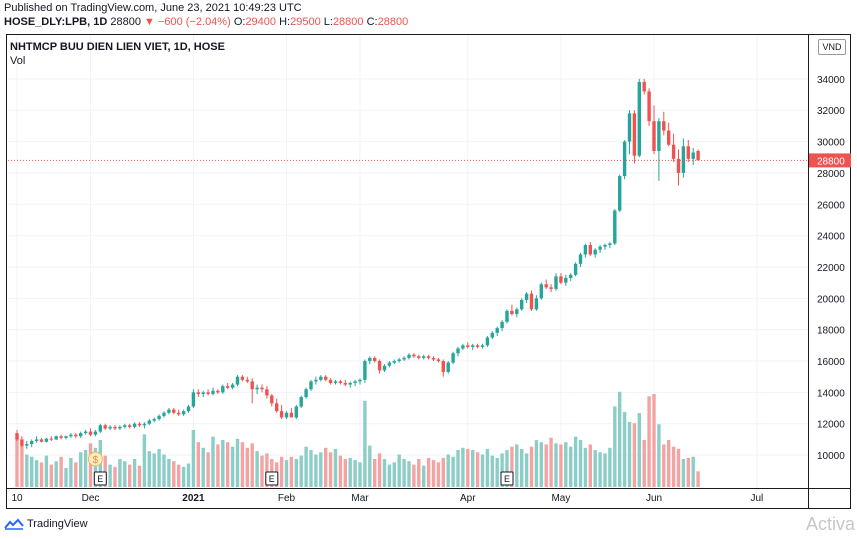 The image size is (857, 539). What do you see at coordinates (757, 498) in the screenshot?
I see `time-tick-label: Jul` at bounding box center [757, 498].